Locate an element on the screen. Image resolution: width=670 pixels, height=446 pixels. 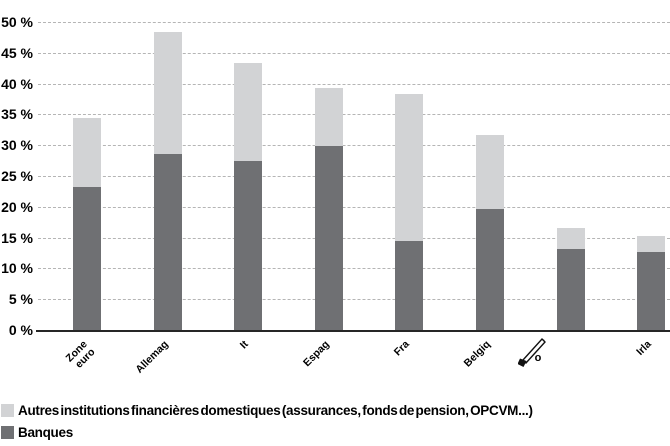
legend-swatch-autres is located at coordinates (7, 410).